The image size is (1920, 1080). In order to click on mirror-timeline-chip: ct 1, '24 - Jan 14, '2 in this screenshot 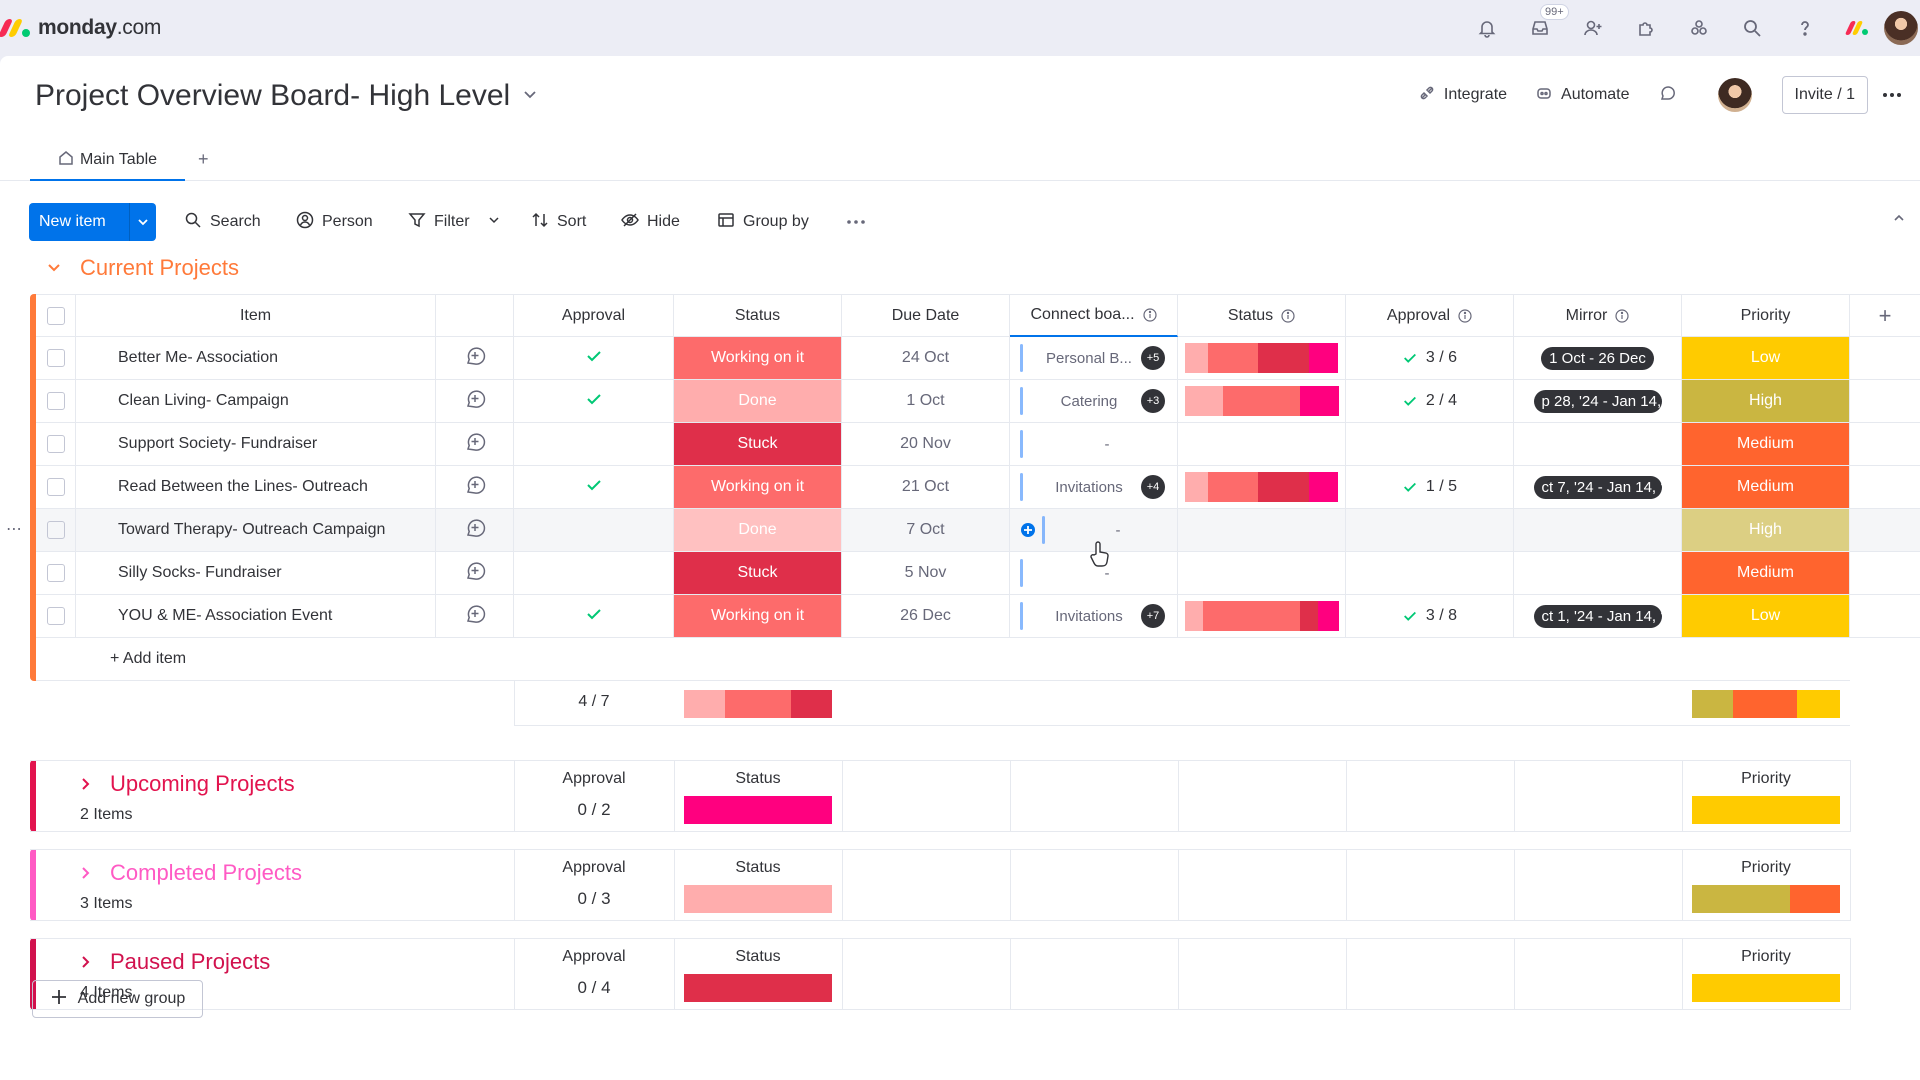, I will do `click(1597, 616)`.